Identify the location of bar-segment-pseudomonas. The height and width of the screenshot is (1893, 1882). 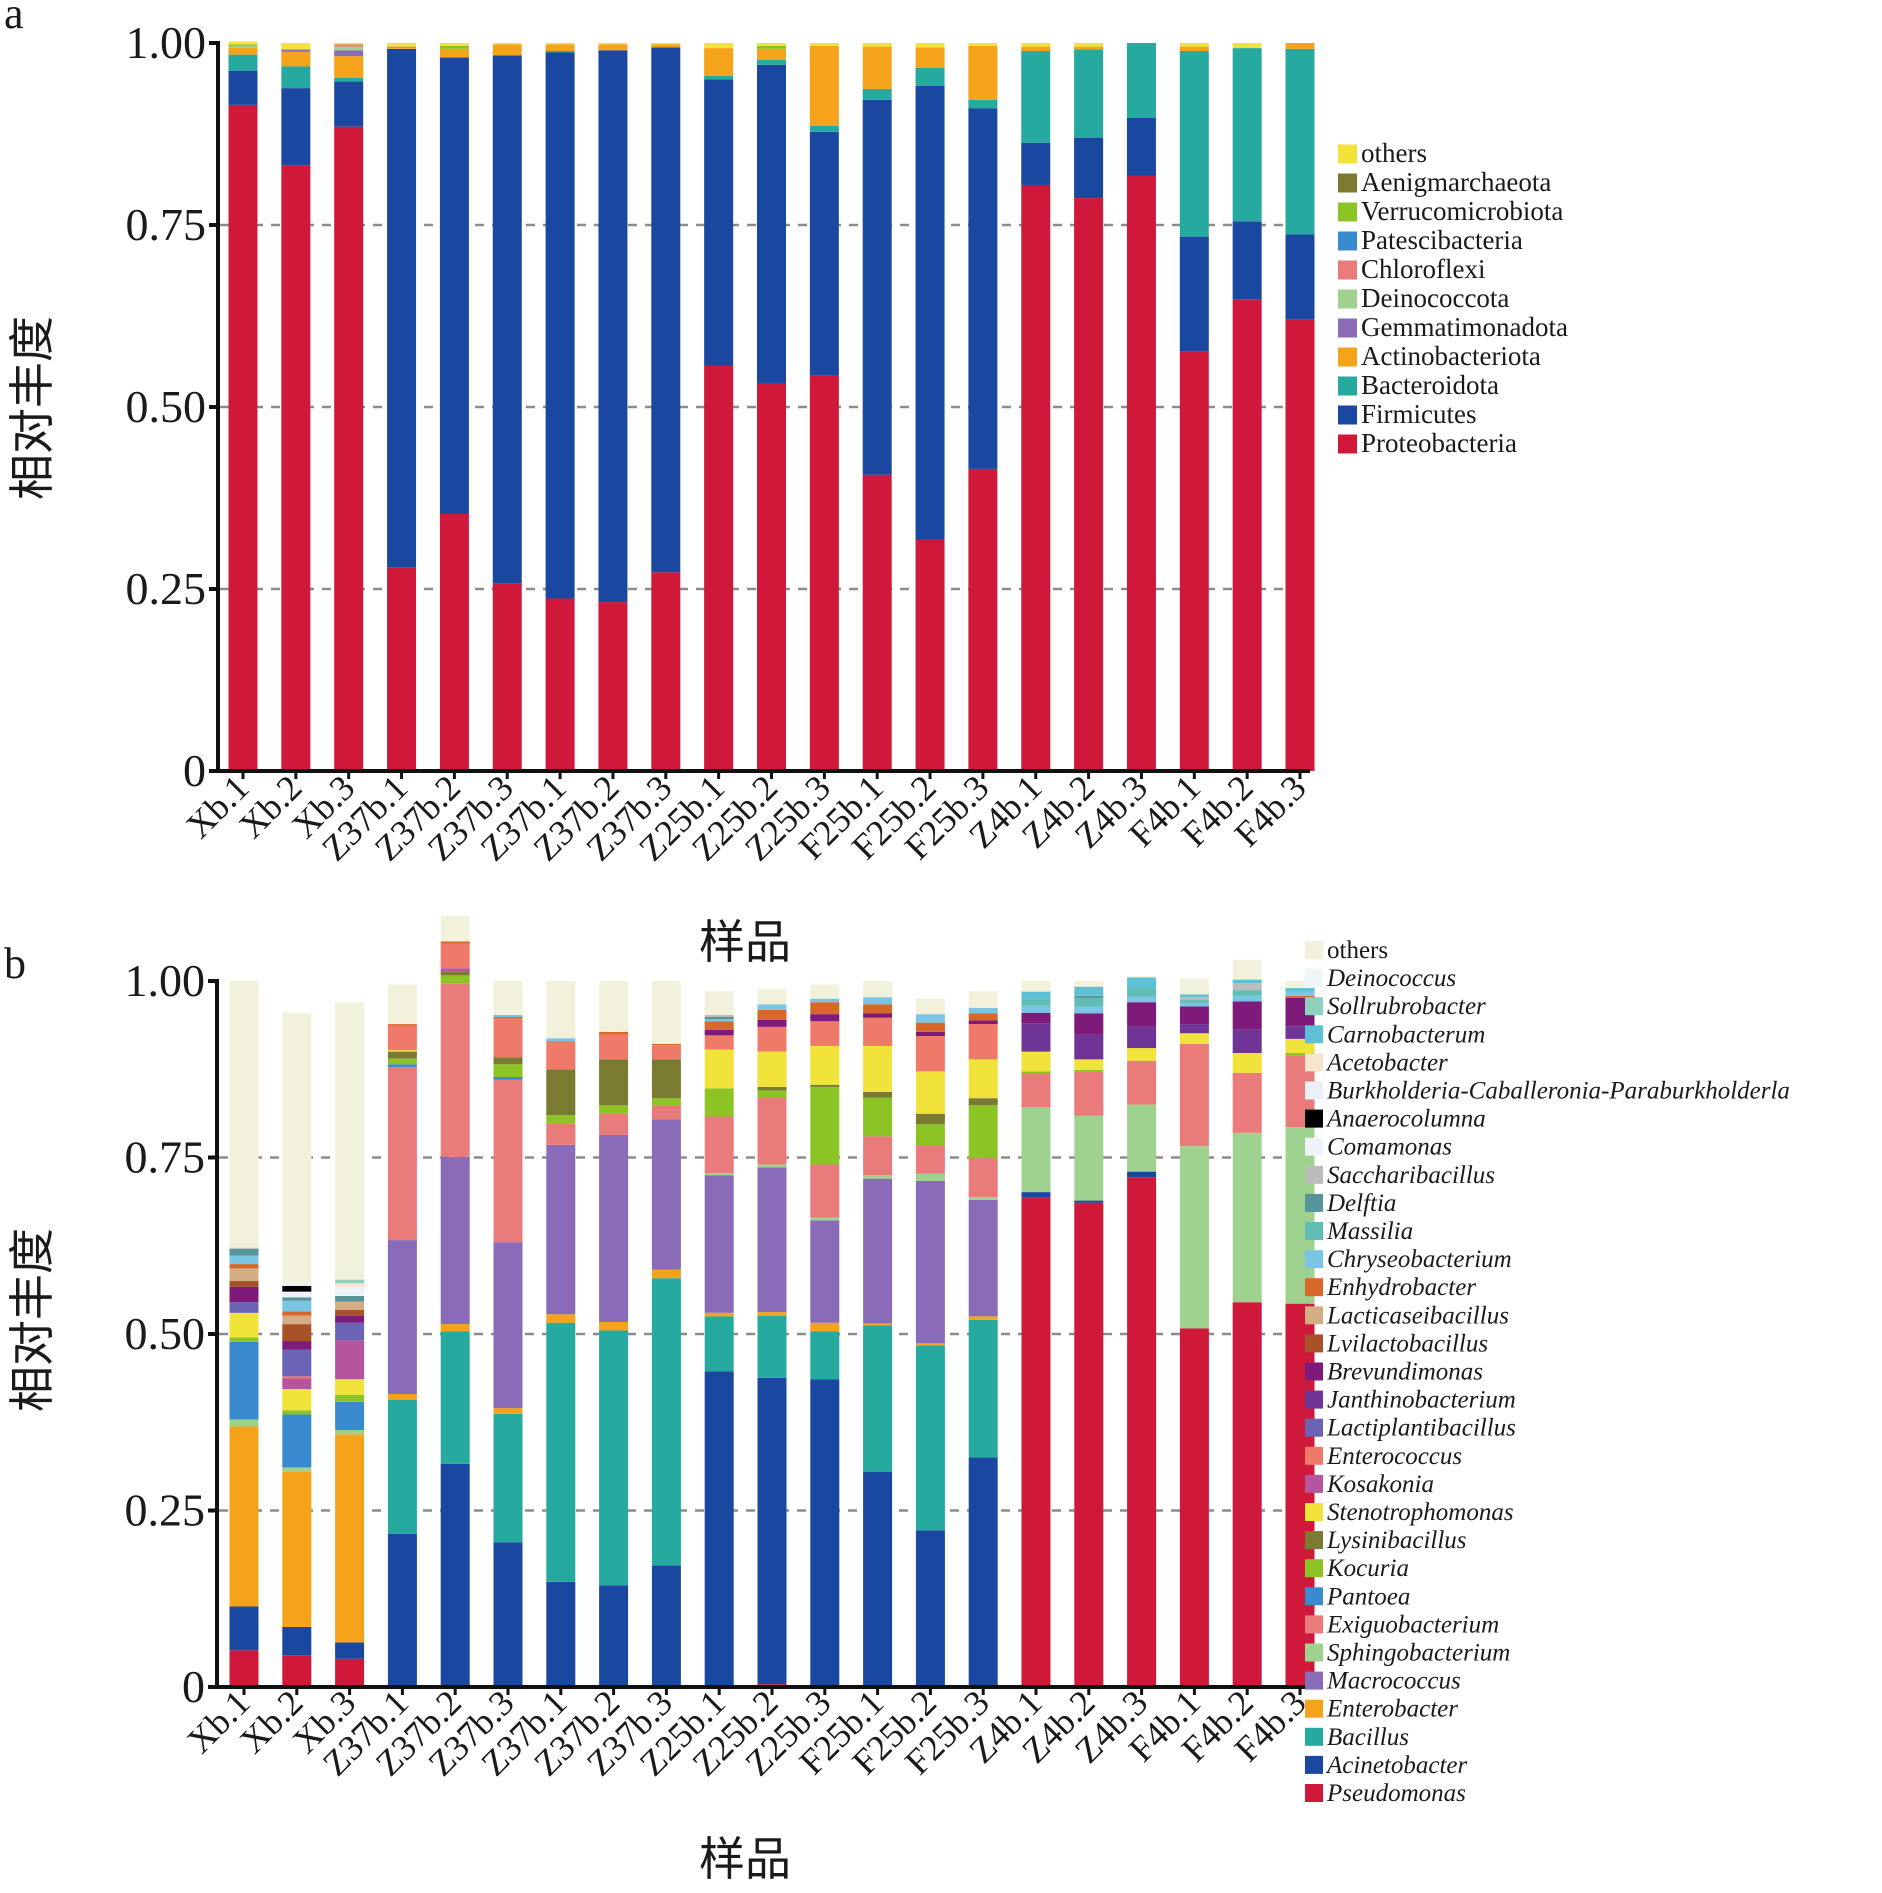
(1089, 1444).